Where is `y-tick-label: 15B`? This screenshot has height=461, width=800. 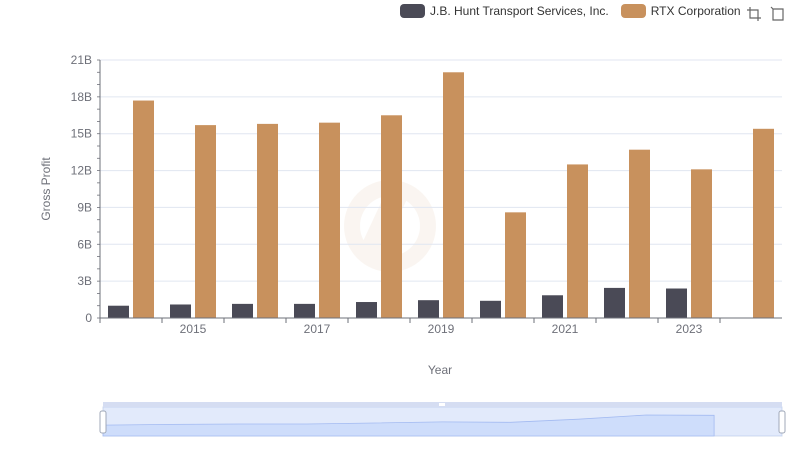 y-tick-label: 15B is located at coordinates (81, 134).